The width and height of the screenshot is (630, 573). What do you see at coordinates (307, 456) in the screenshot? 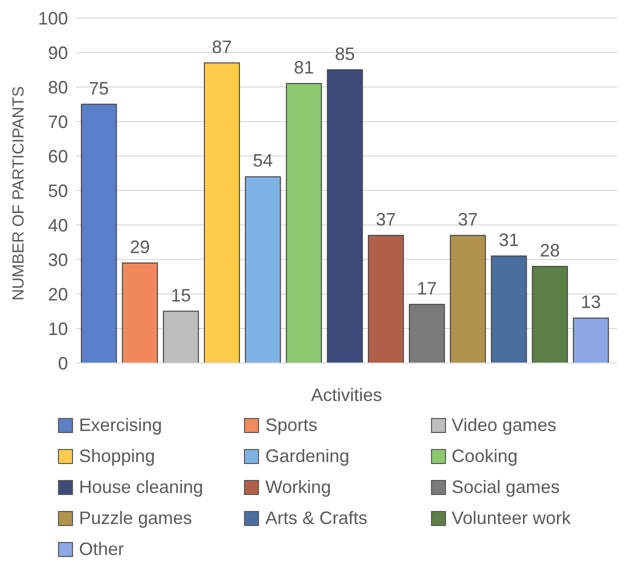
I see `legend-label: Gardening` at bounding box center [307, 456].